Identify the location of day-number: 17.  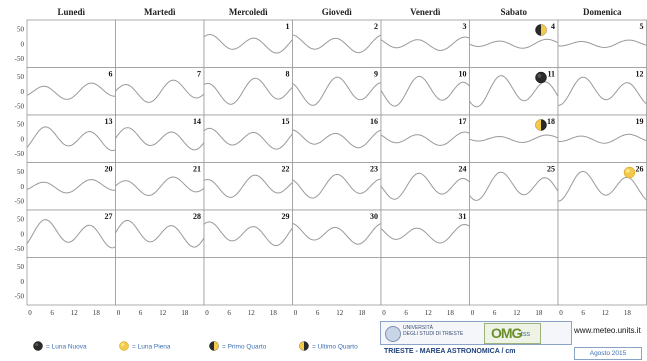
(463, 121).